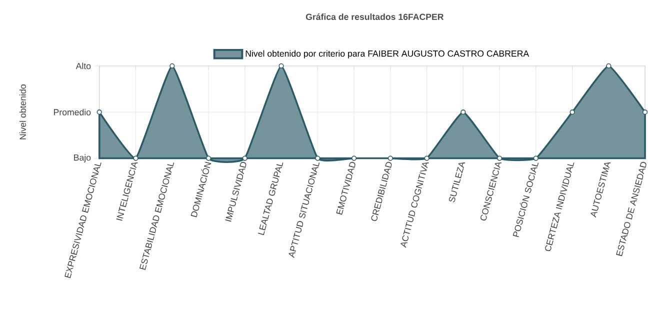  Describe the element at coordinates (22, 112) in the screenshot. I see `y-axis-title: Nivel obtenido` at that location.